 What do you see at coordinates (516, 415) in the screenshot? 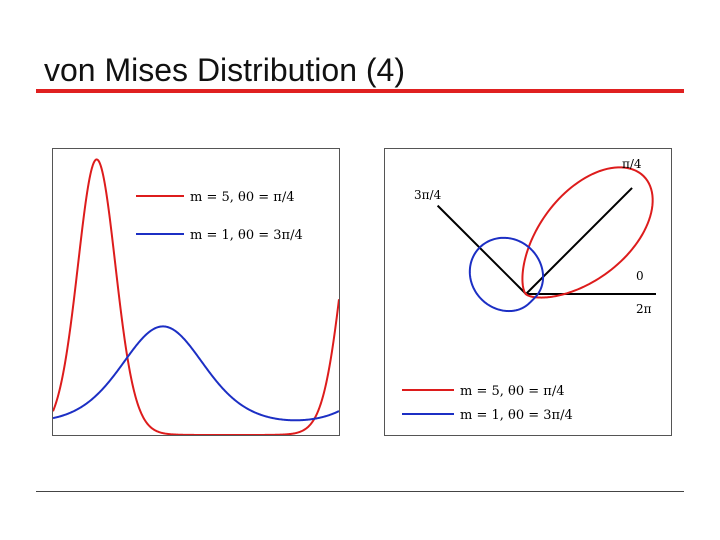
I see `polar-legend-label-2: m = 1, θ0 = 3π/4` at bounding box center [516, 415].